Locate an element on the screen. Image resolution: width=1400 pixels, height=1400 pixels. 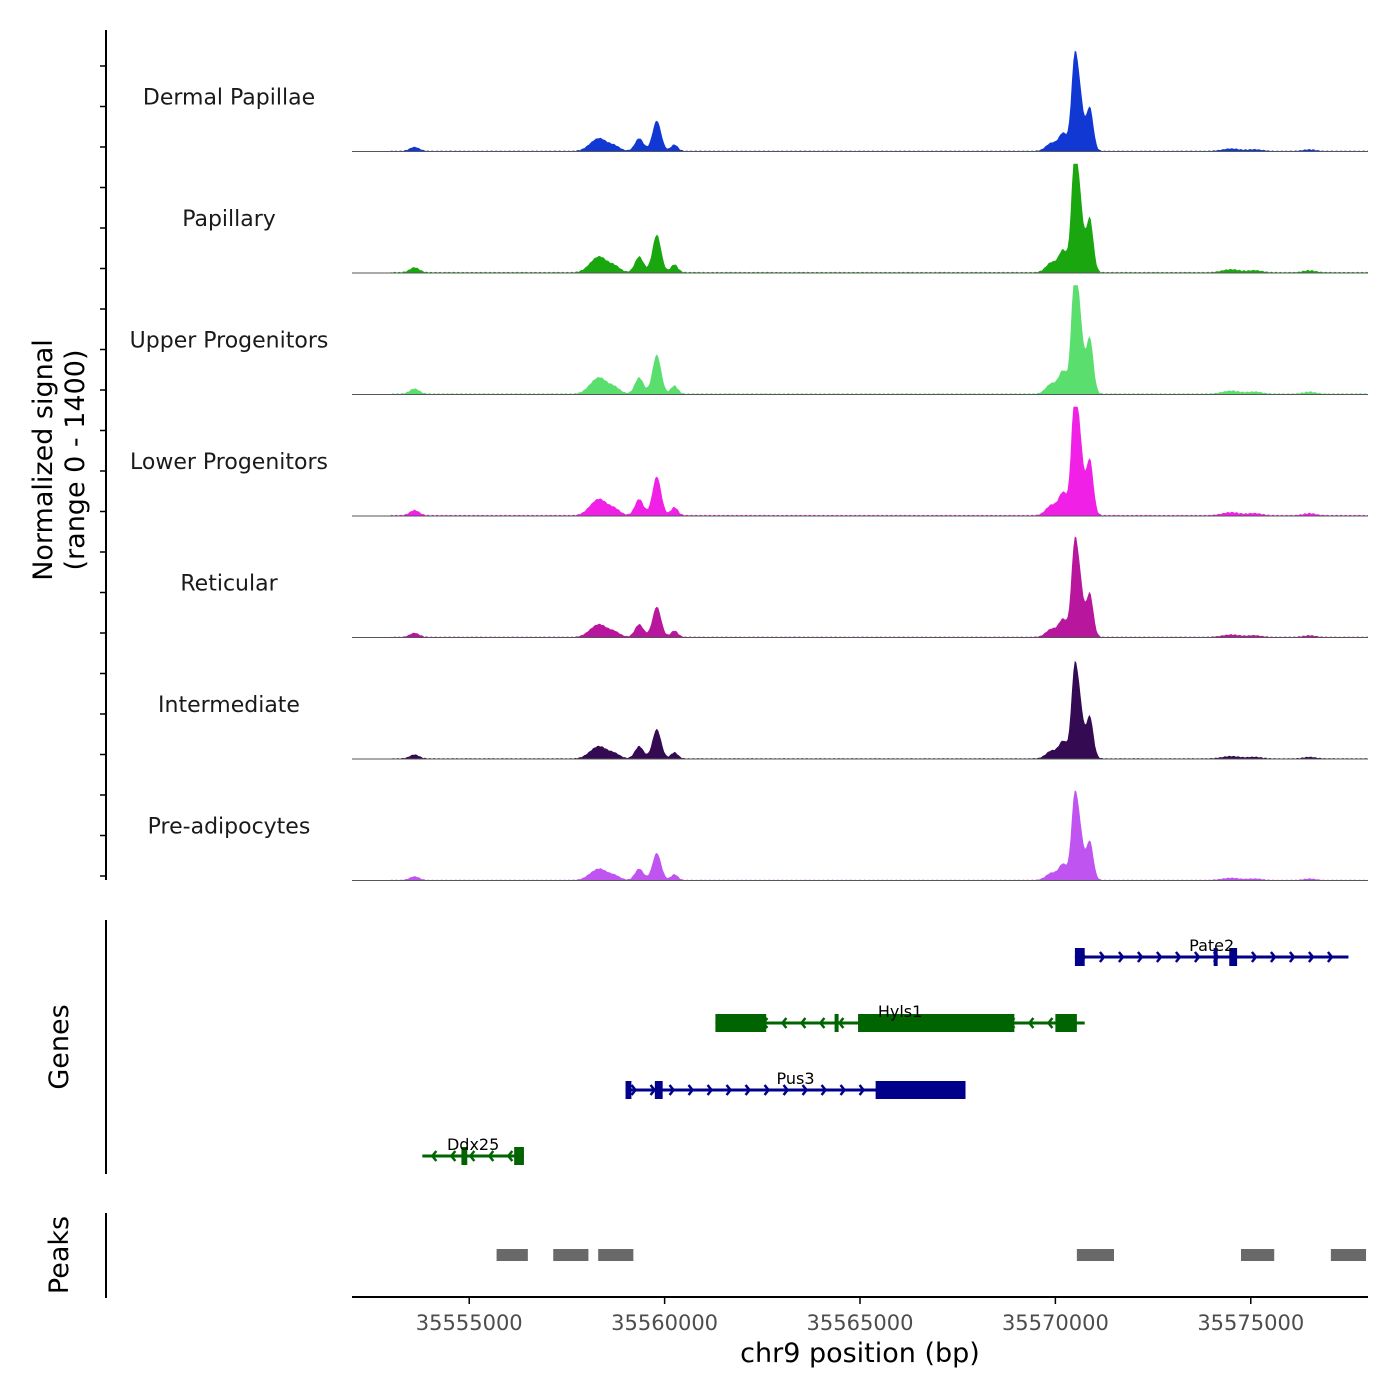
gene-label: Pate2 is located at coordinates (1211, 945).